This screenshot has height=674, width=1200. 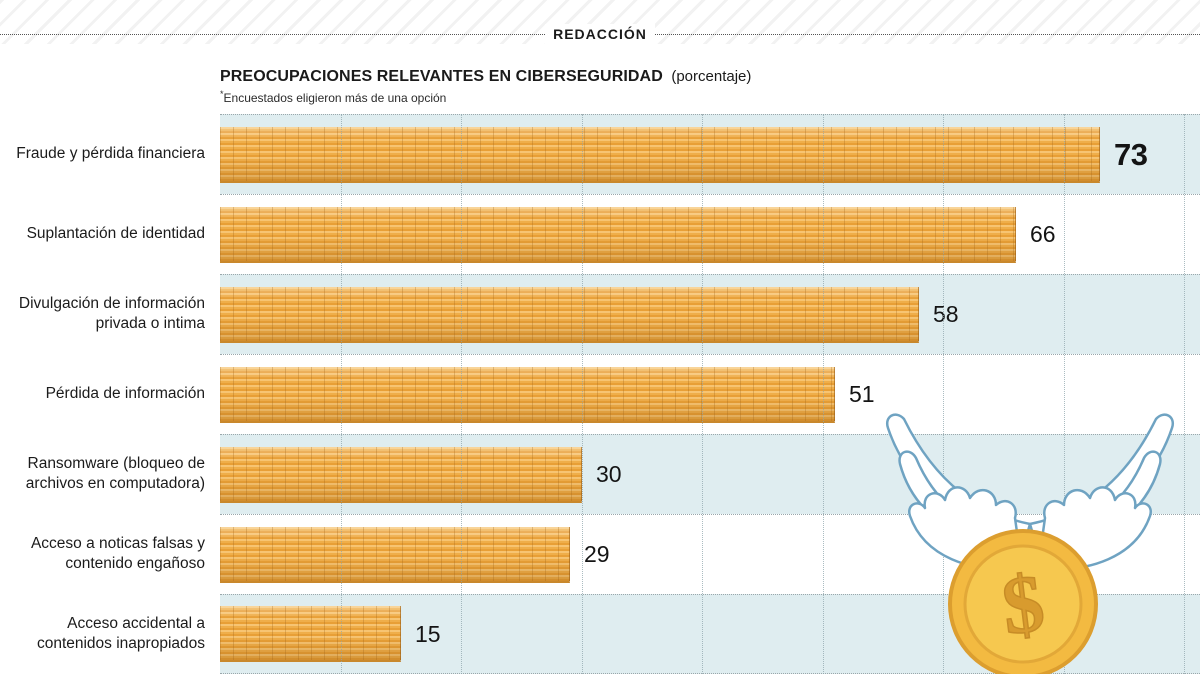 What do you see at coordinates (1043, 234) in the screenshot?
I see `bar-value-label: 66` at bounding box center [1043, 234].